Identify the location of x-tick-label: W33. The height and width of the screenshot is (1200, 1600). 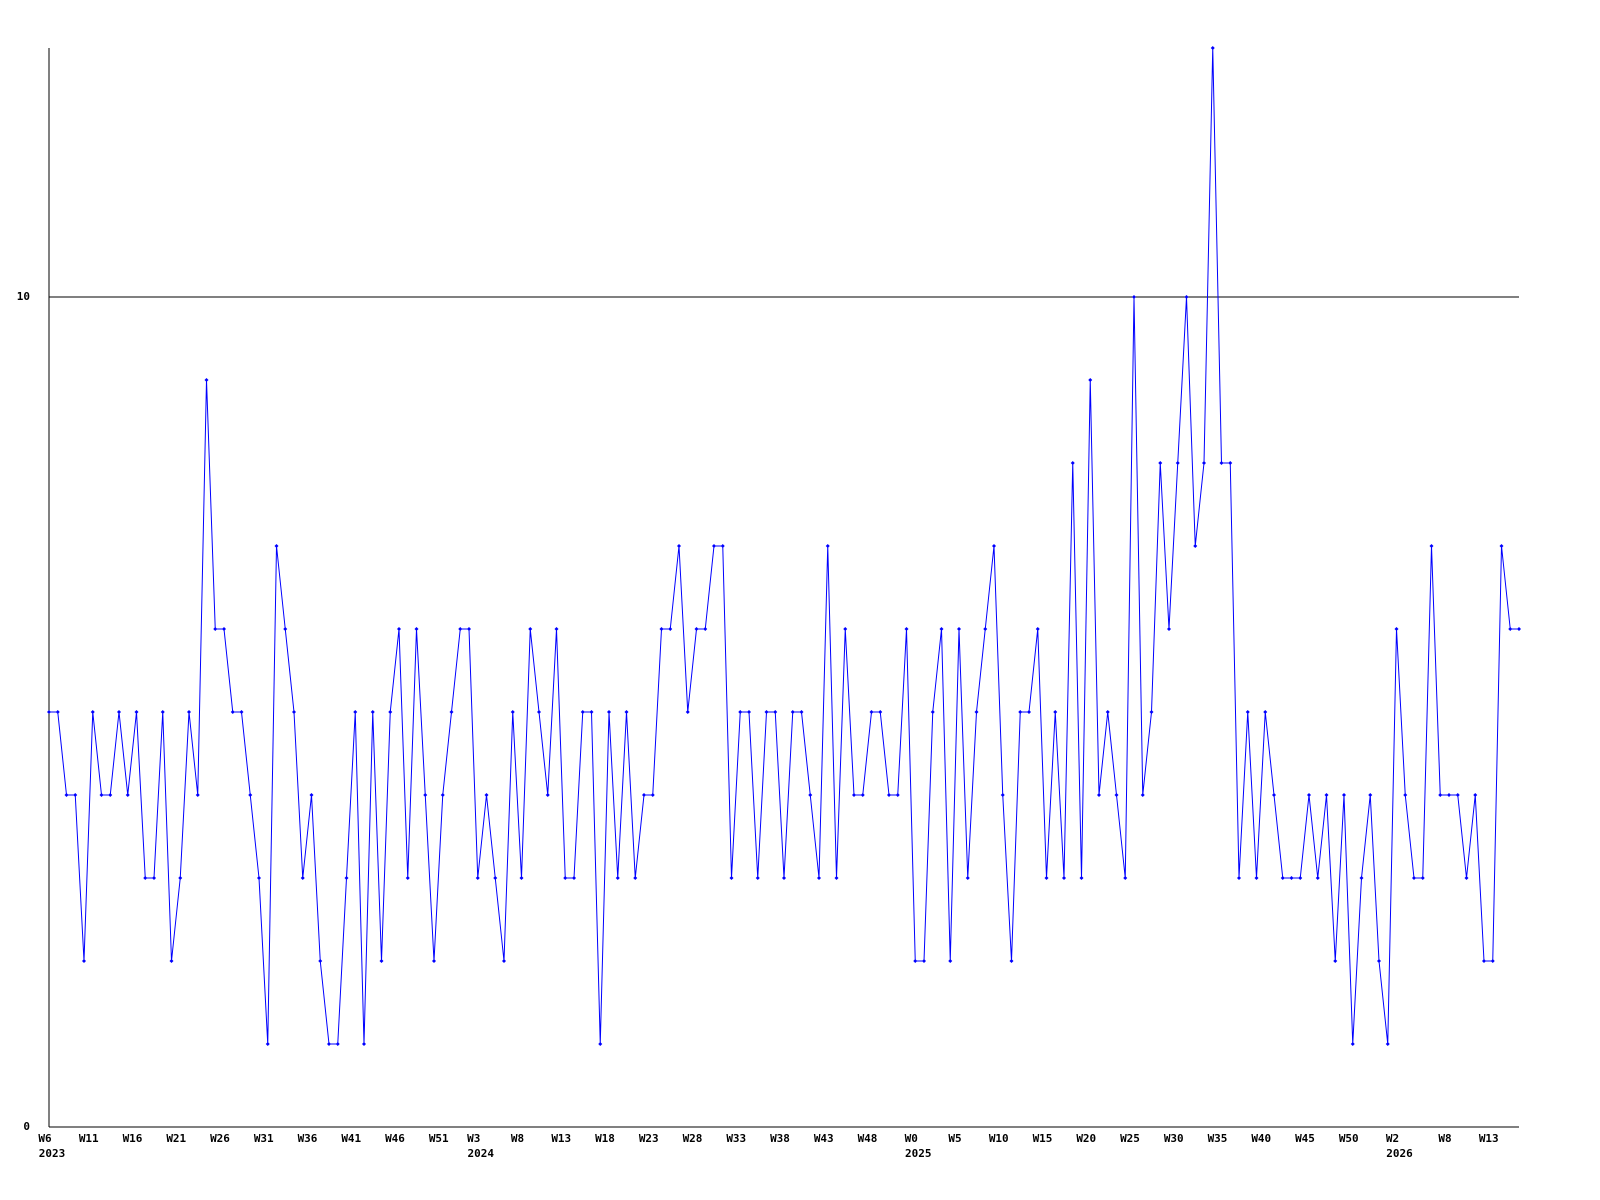
(736, 1138).